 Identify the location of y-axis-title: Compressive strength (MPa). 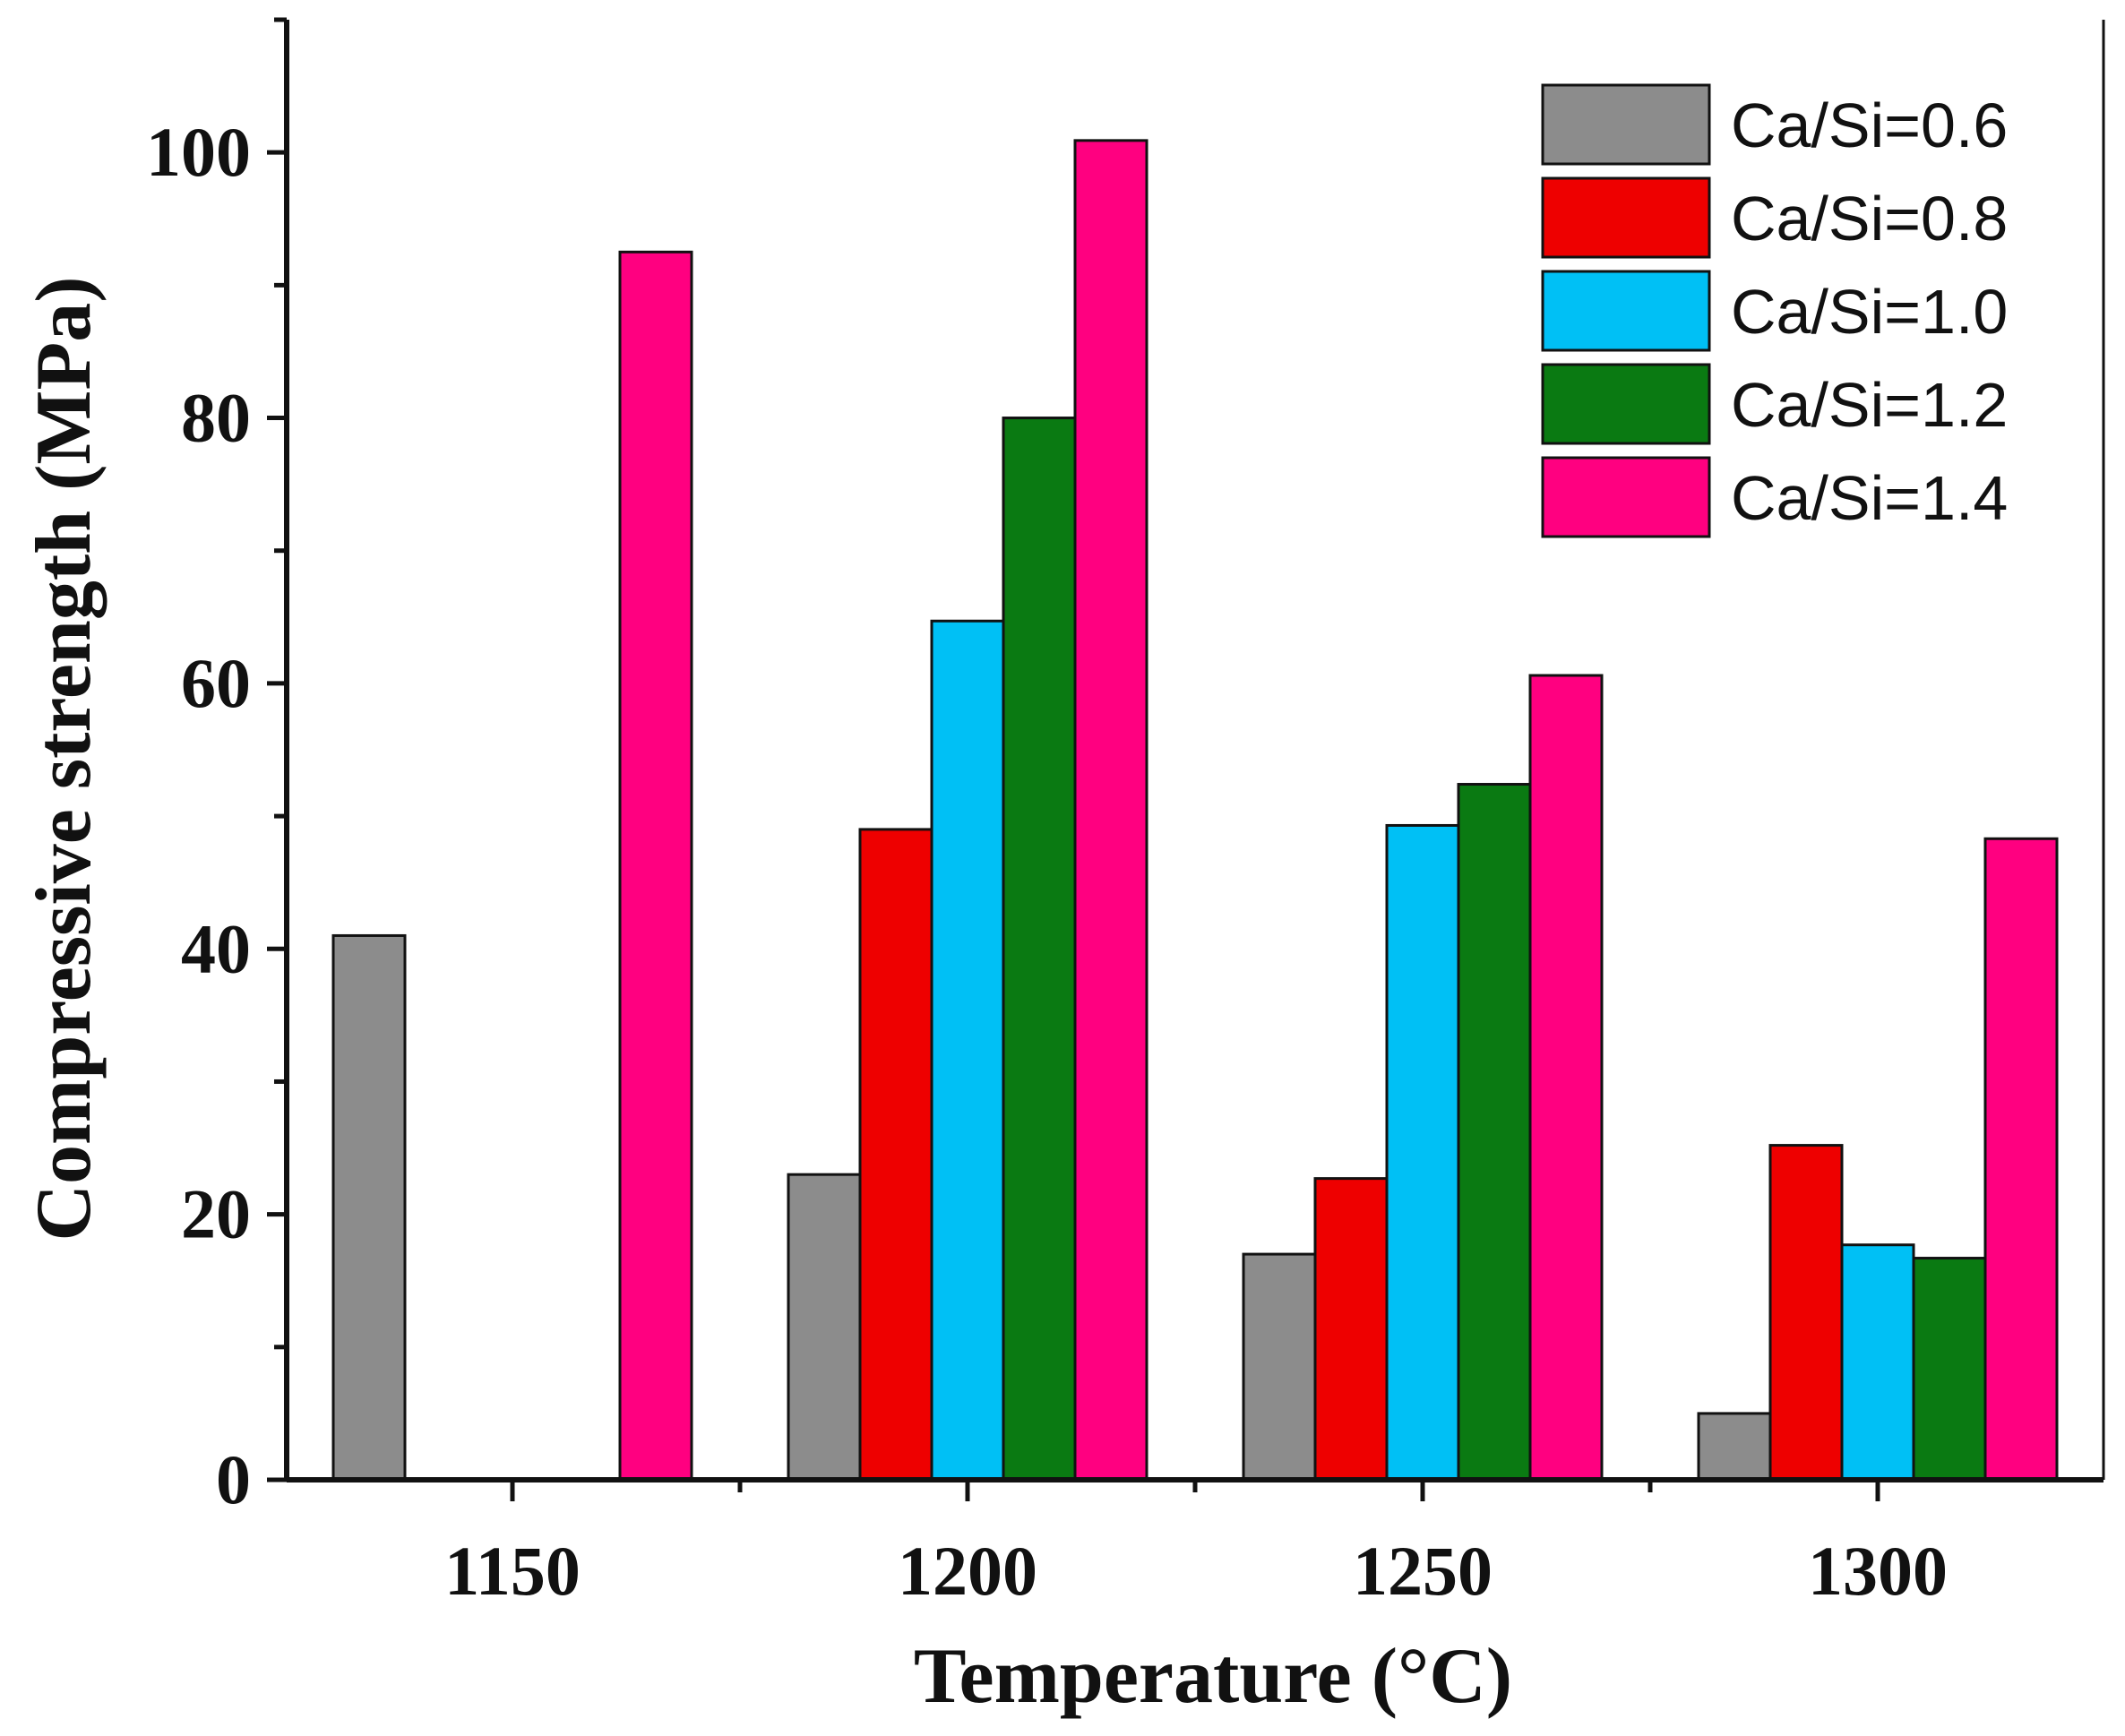
(64, 759).